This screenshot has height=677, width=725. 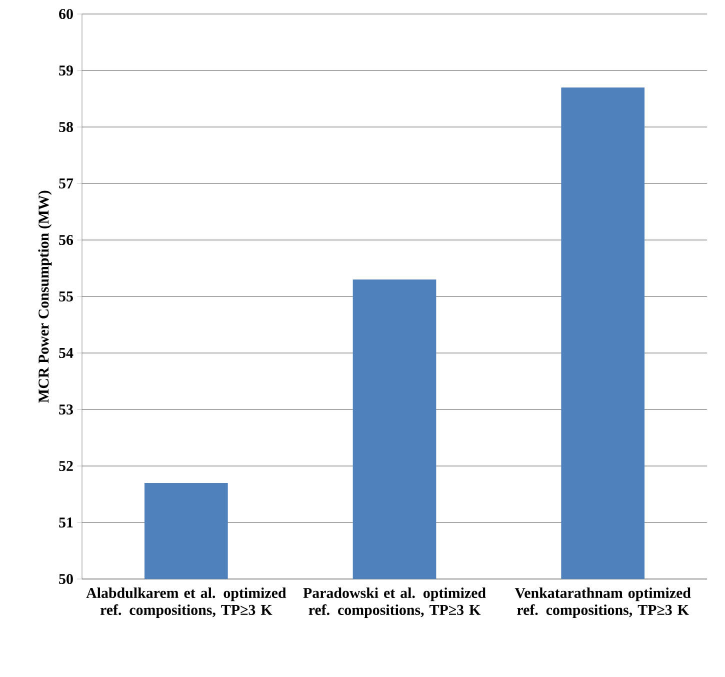 I want to click on y-tick-label: 58, so click(x=66, y=127).